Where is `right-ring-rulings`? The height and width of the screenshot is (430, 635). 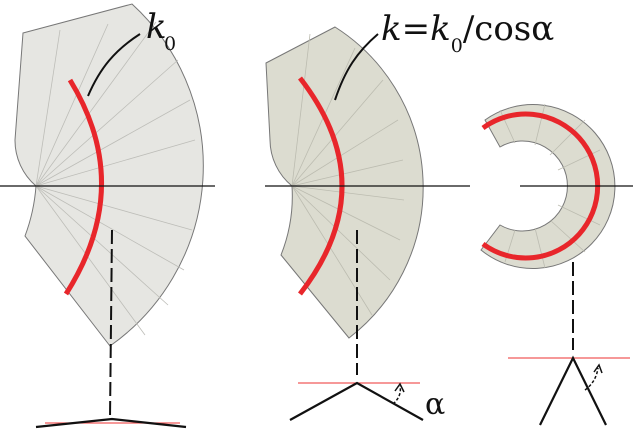
right-ring-rulings is located at coordinates (552, 186).